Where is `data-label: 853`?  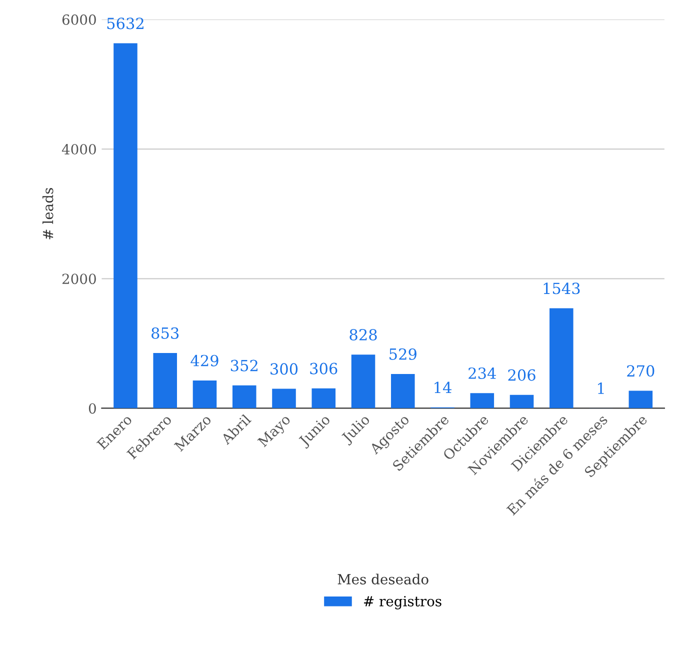 data-label: 853 is located at coordinates (165, 333).